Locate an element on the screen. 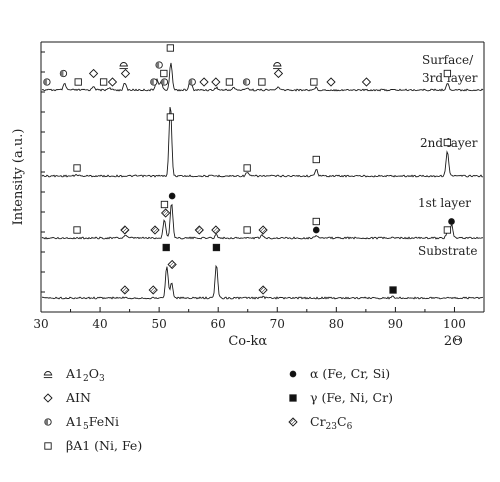 The height and width of the screenshot is (482, 500). legend-subscript: 3 is located at coordinates (102, 379).